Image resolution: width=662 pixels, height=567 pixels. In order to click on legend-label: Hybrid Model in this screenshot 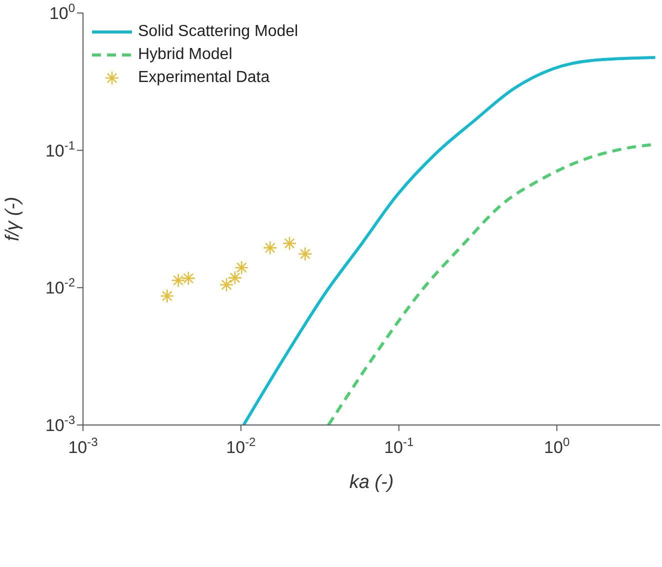, I will do `click(185, 55)`.